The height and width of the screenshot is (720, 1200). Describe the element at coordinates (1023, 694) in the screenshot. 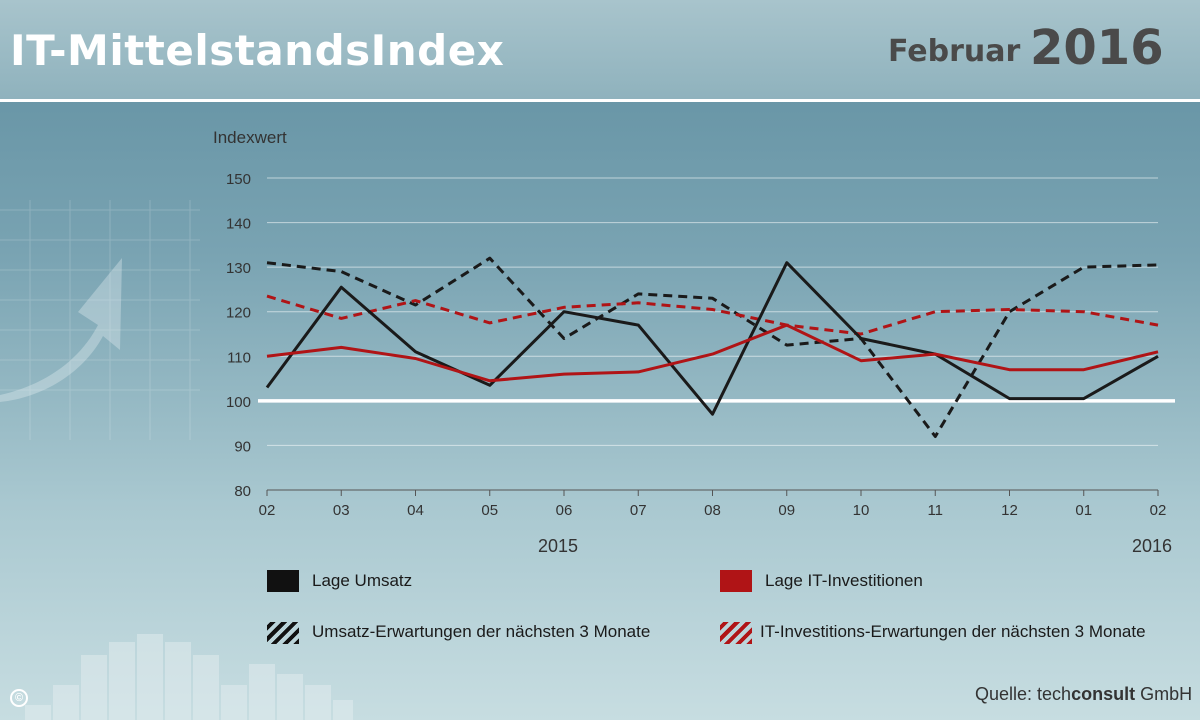

I see `source-prefix: Quelle: tech` at that location.